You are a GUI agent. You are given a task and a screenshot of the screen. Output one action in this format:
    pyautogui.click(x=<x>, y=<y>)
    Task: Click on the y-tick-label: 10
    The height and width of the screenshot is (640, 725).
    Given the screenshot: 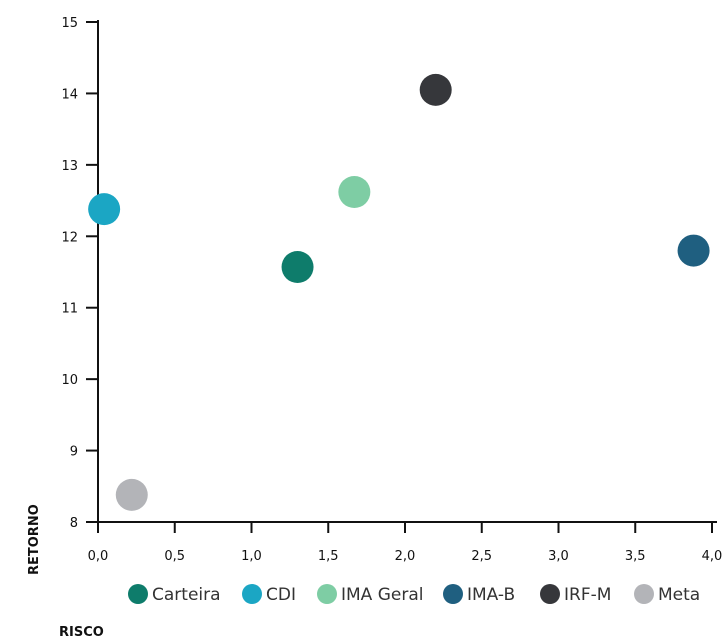 What is the action you would take?
    pyautogui.click(x=69, y=380)
    